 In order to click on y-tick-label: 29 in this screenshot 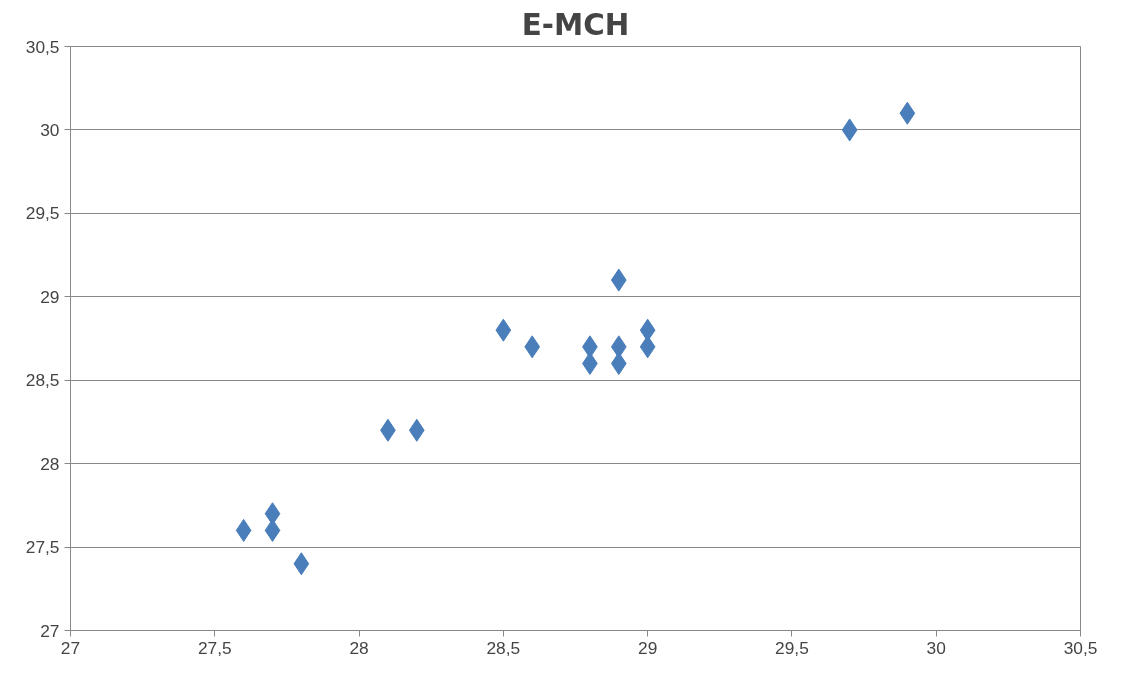, I will do `click(50, 296)`.